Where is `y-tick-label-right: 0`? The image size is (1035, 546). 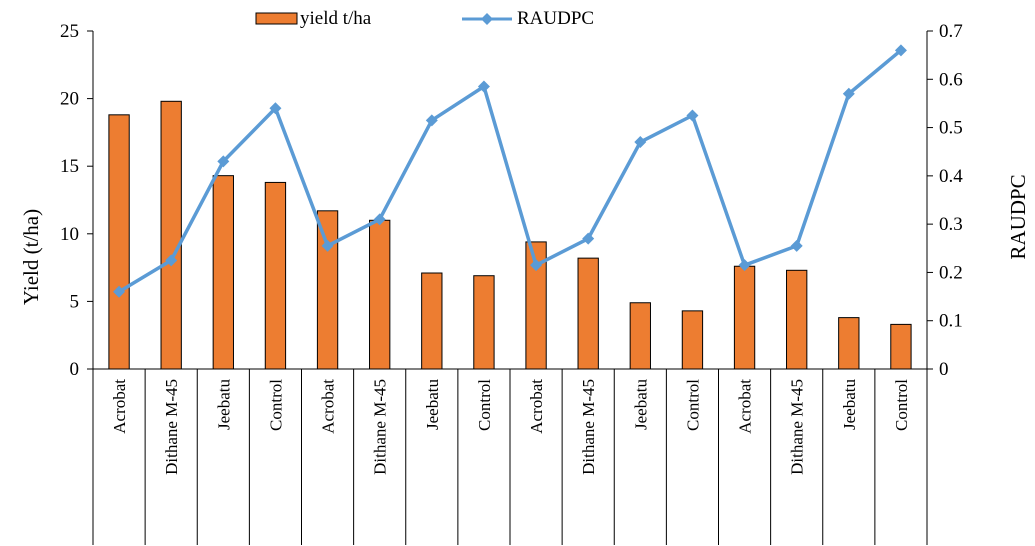
y-tick-label-right: 0 is located at coordinates (944, 369).